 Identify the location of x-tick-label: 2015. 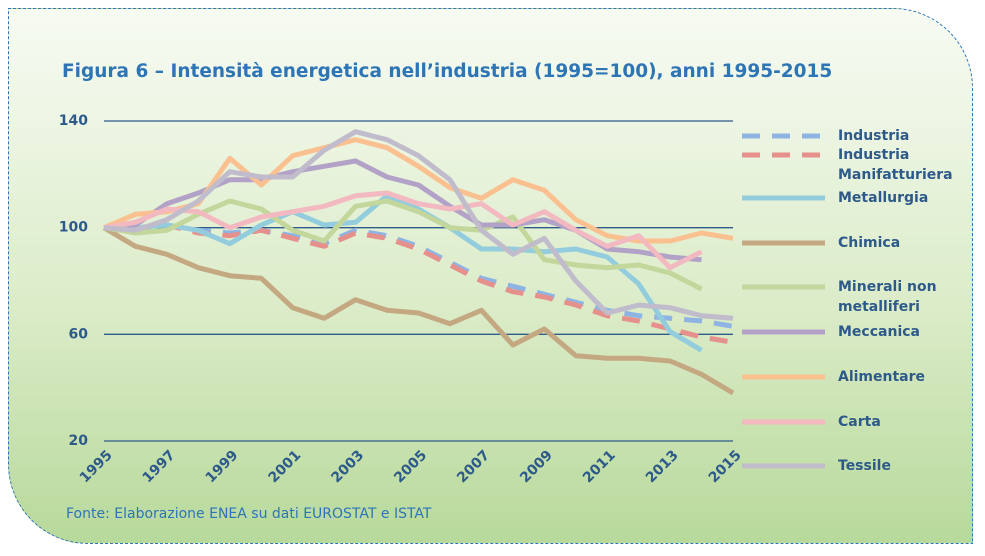
(725, 466).